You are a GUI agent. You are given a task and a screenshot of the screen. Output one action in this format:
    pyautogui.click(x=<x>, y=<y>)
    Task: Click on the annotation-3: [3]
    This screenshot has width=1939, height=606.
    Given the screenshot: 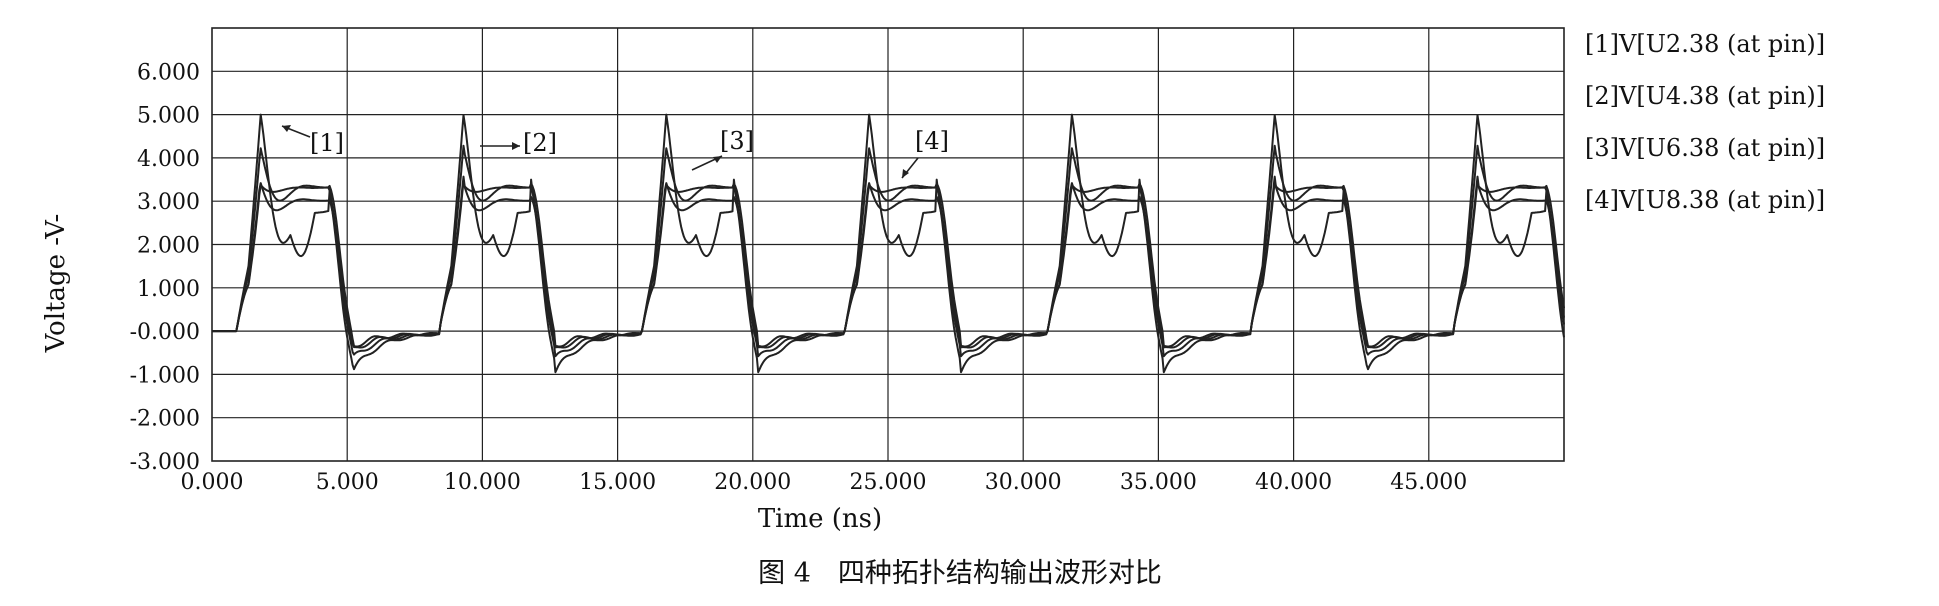 What is the action you would take?
    pyautogui.click(x=737, y=141)
    